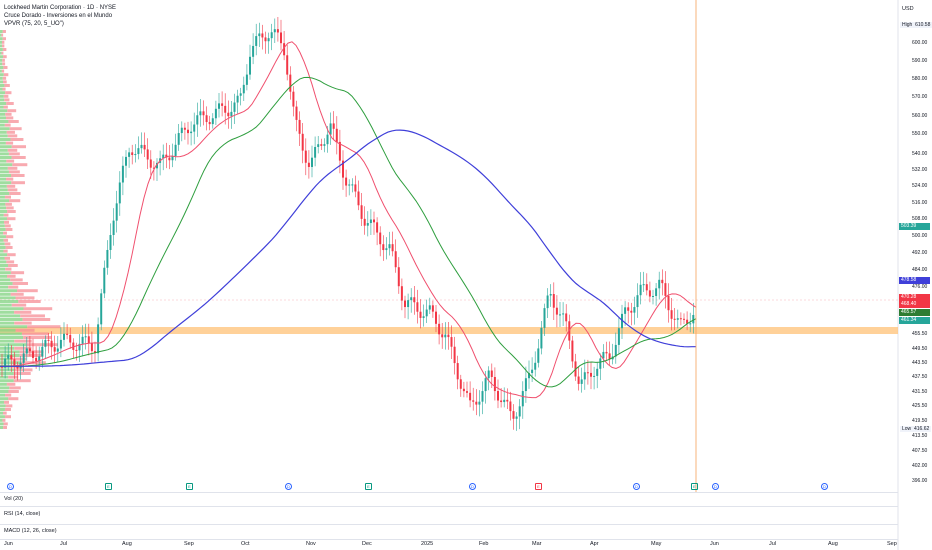 The height and width of the screenshot is (550, 932). Describe the element at coordinates (13, 499) in the screenshot. I see `volume-pane-label: Vol (20)` at that location.